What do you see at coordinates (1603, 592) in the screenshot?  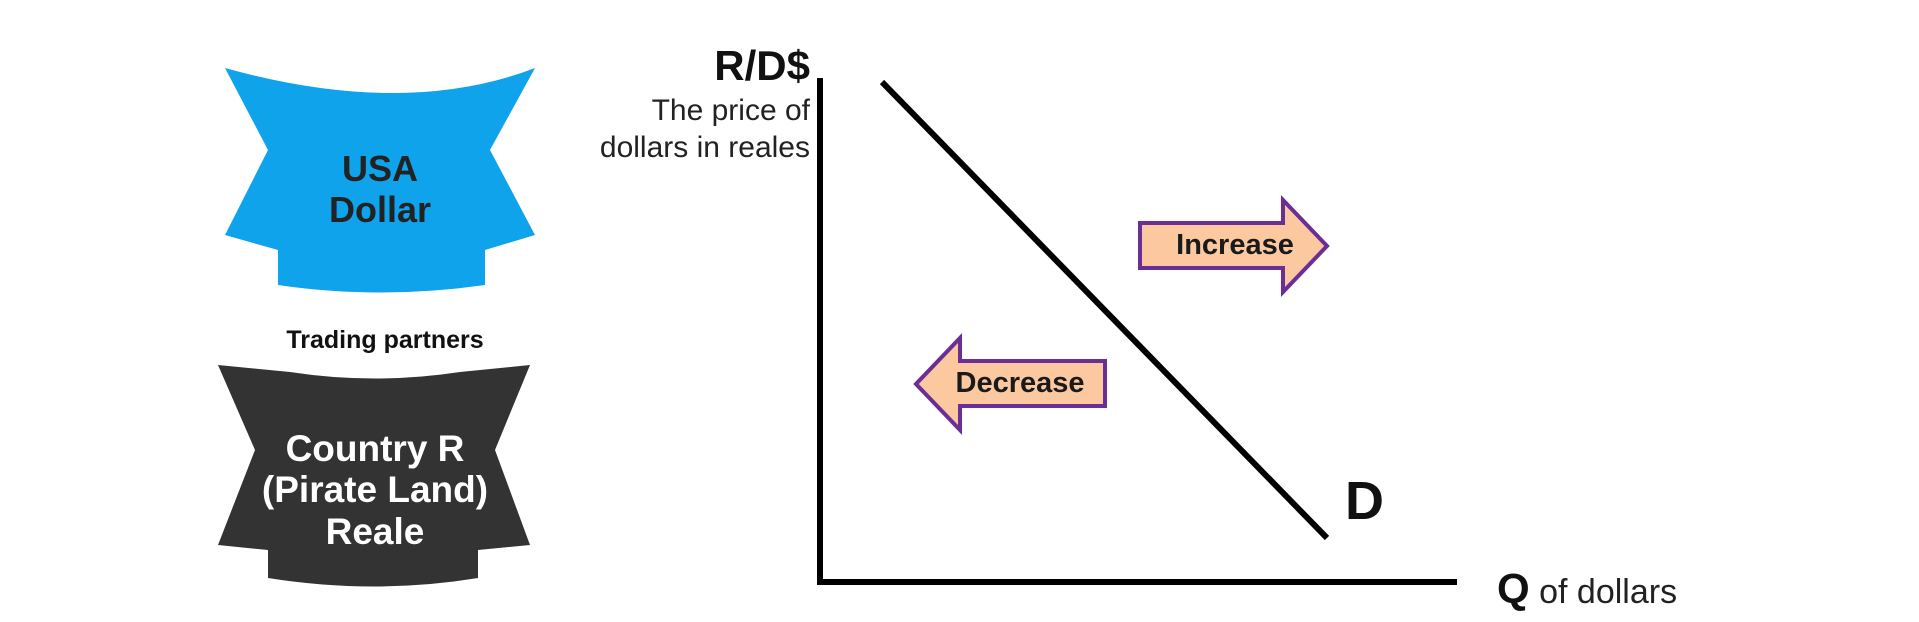 I see `x-axis-label-rest: of dollars` at bounding box center [1603, 592].